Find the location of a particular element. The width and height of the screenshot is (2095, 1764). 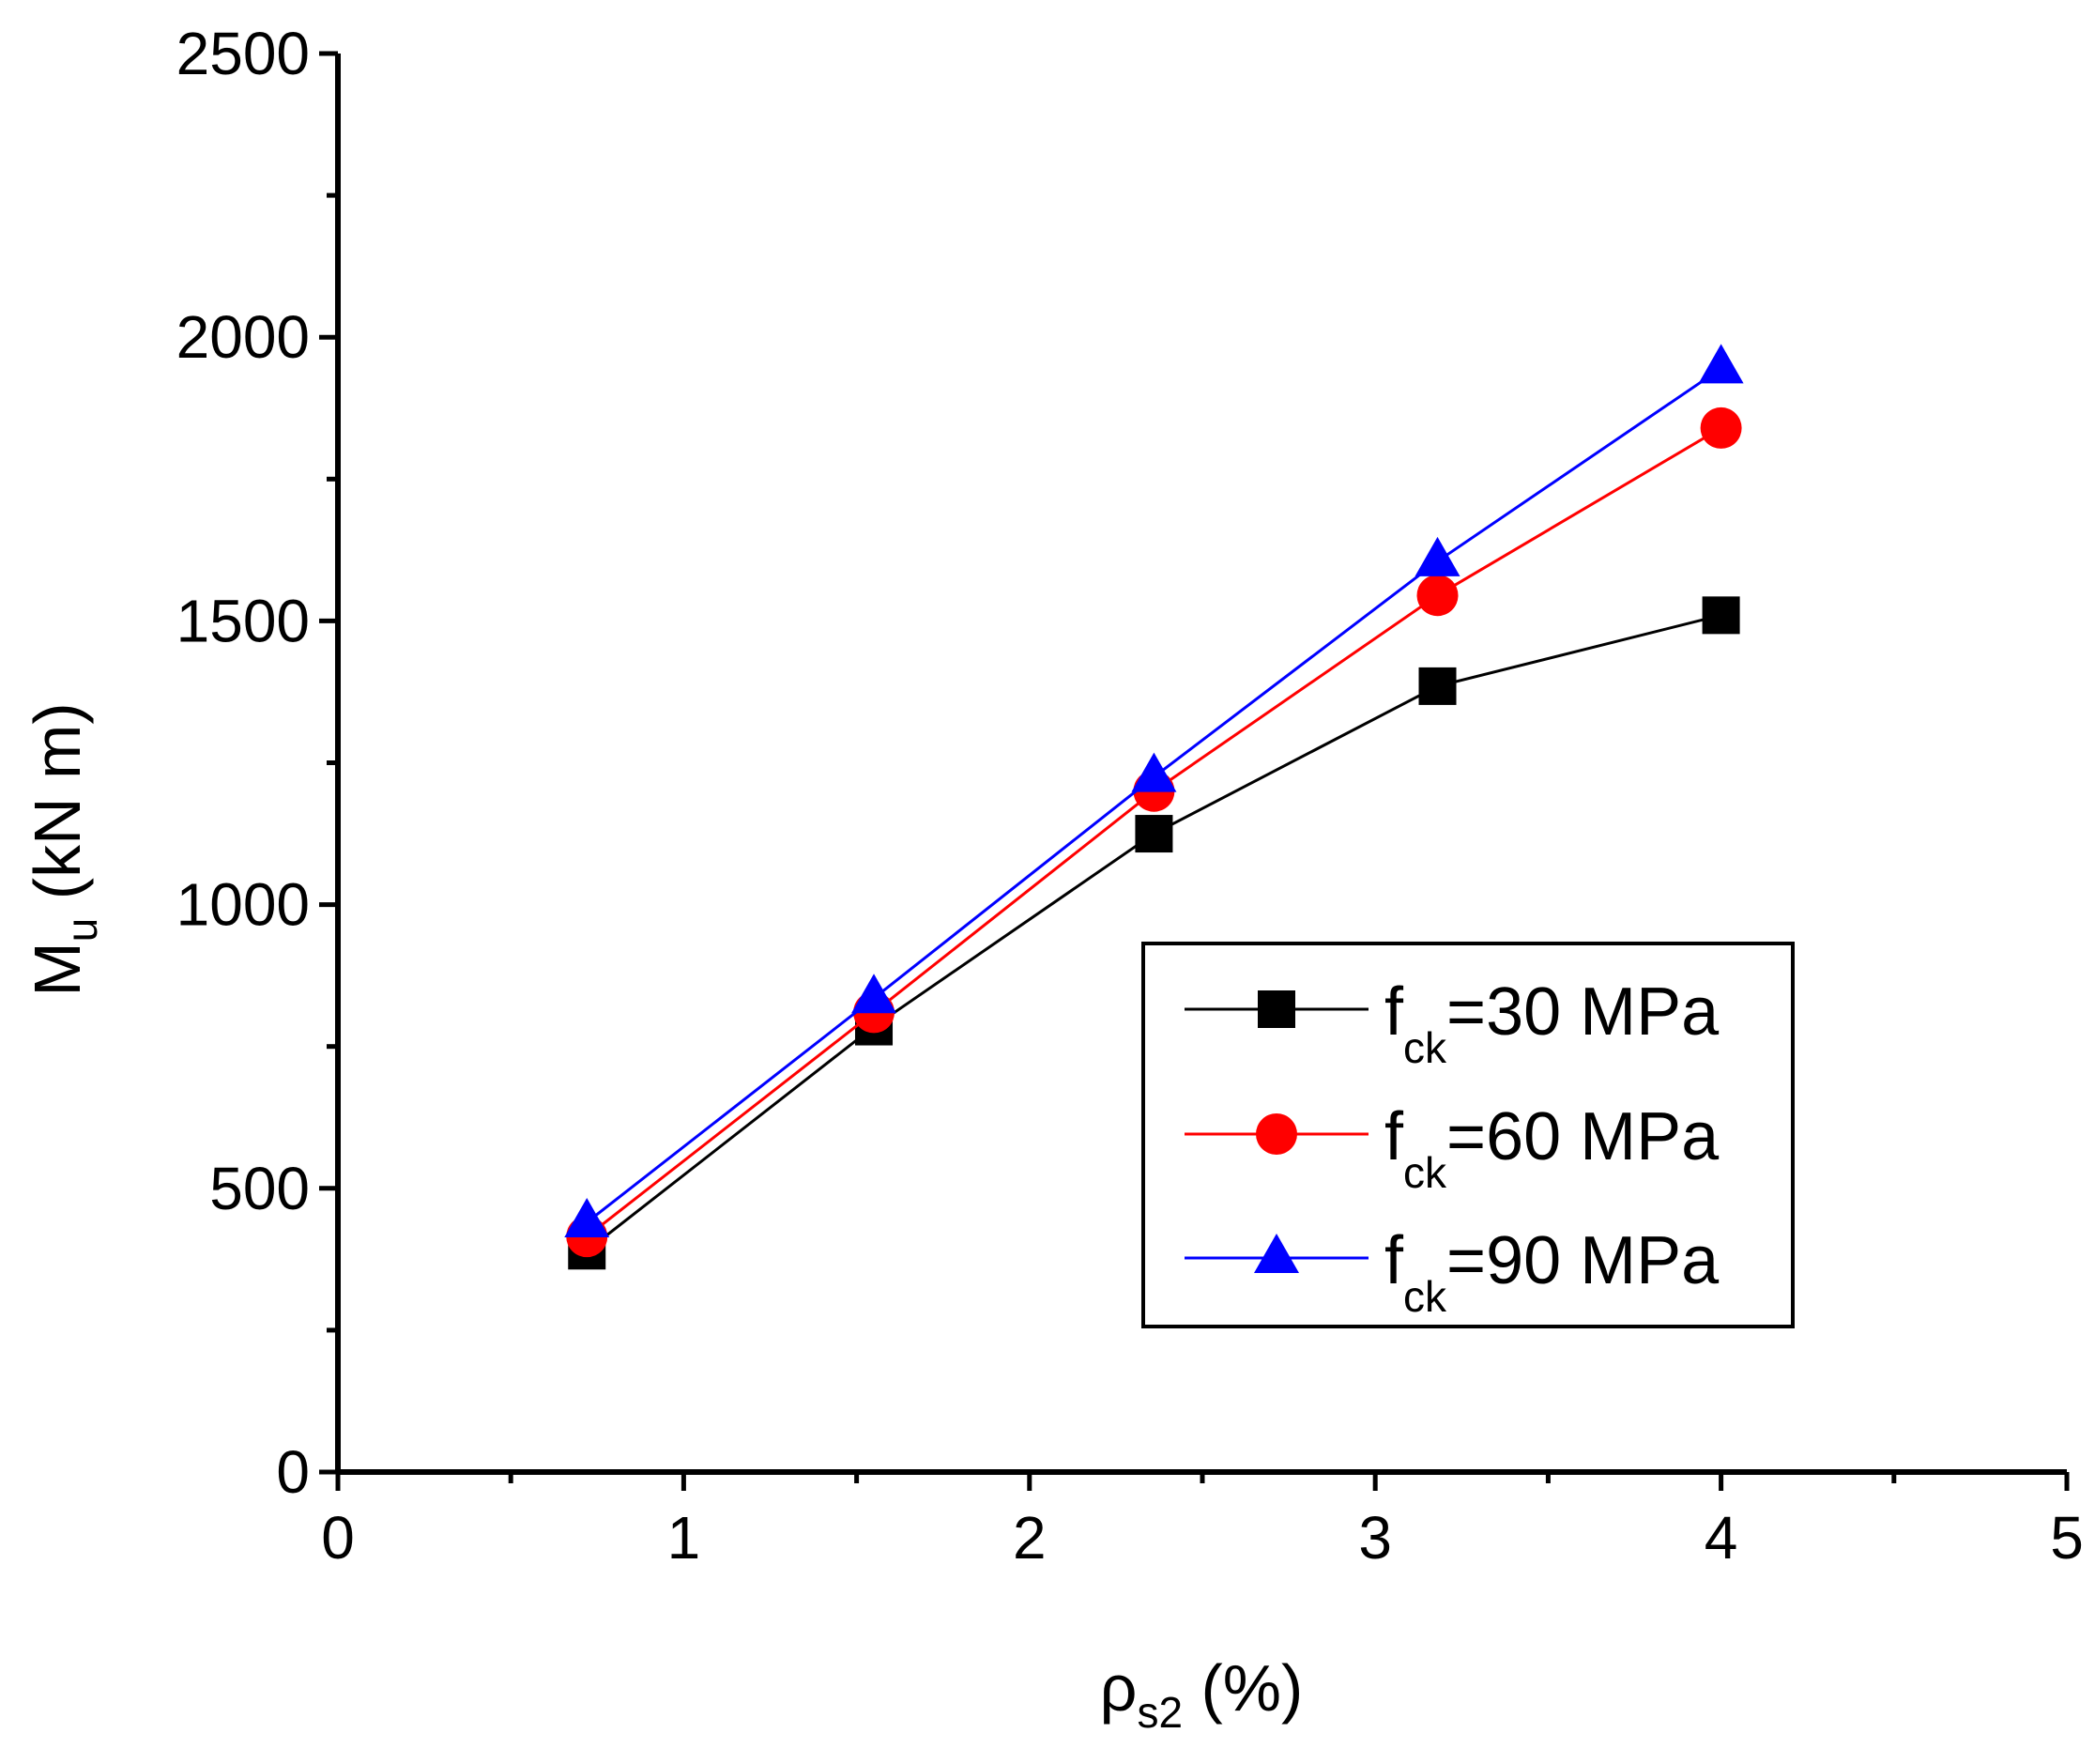

y-tick-label: 0 is located at coordinates (293, 1472).